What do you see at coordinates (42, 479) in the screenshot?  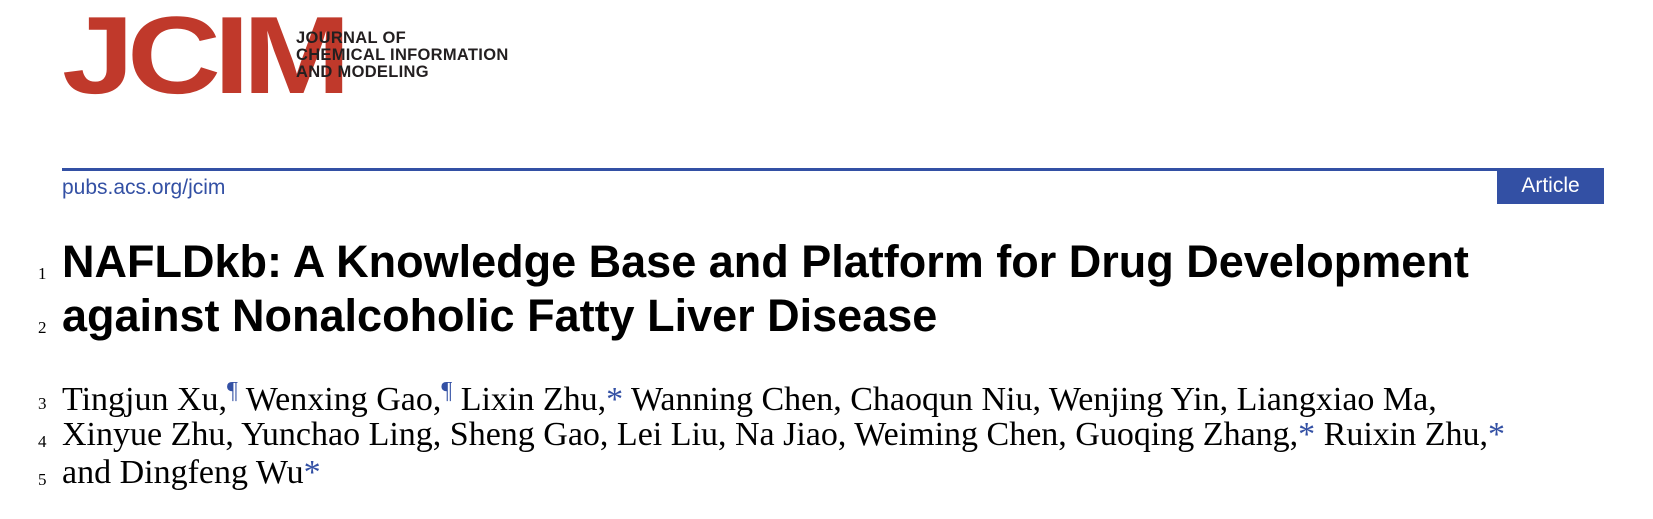 I see `line-number: 5` at bounding box center [42, 479].